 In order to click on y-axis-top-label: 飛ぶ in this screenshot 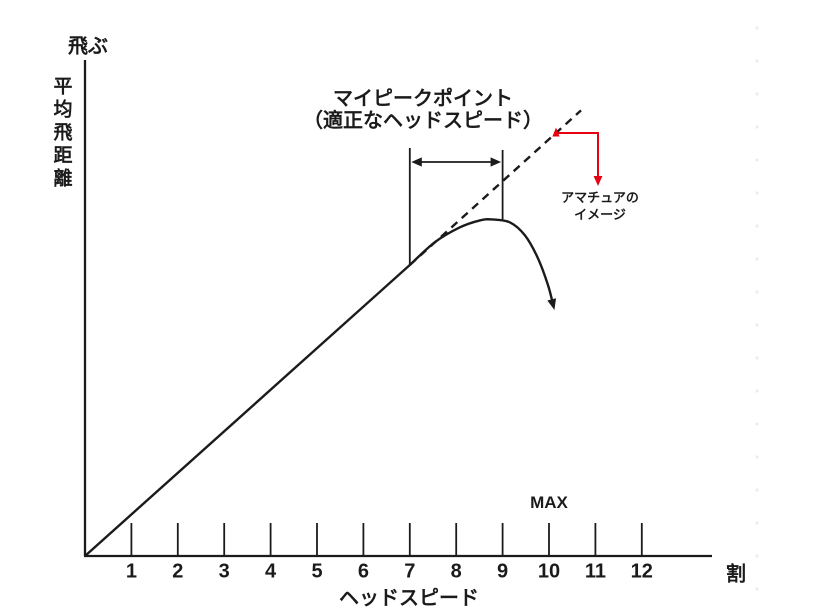, I will do `click(88, 46)`.